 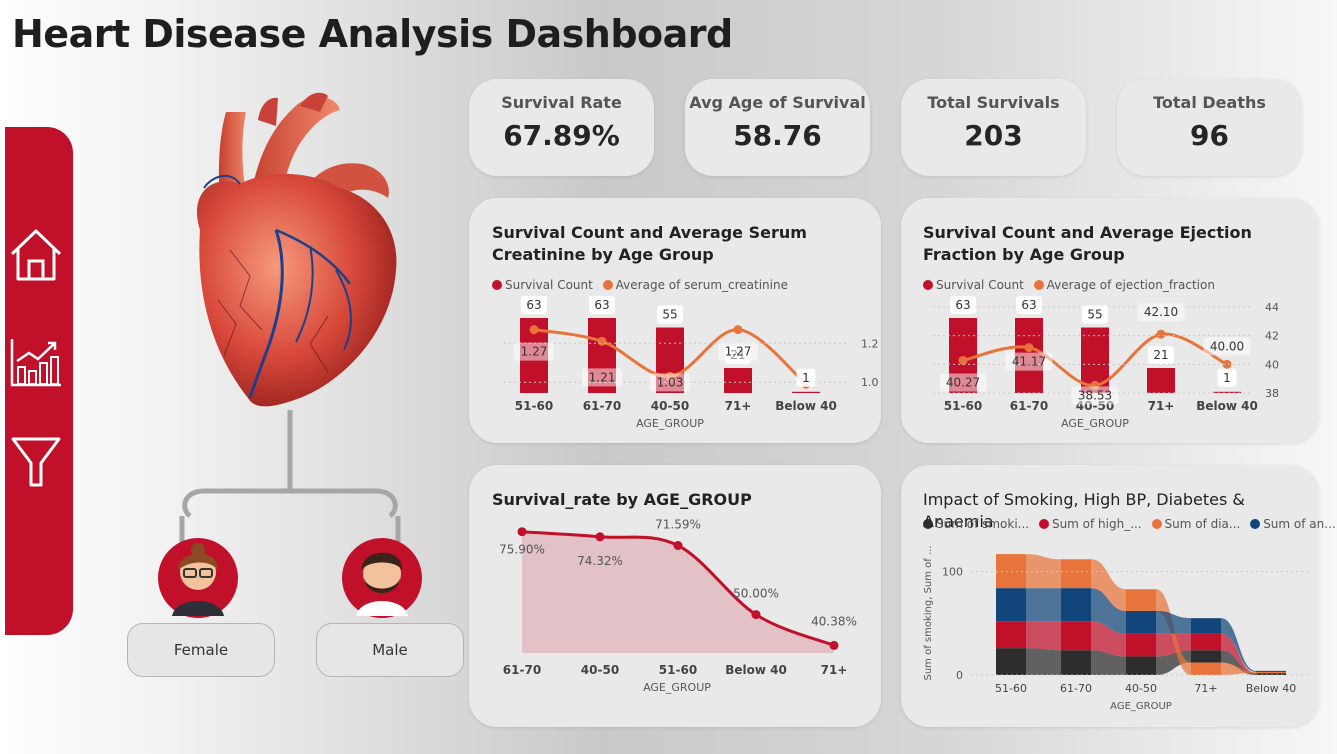 I want to click on home-icon, so click(x=36, y=254).